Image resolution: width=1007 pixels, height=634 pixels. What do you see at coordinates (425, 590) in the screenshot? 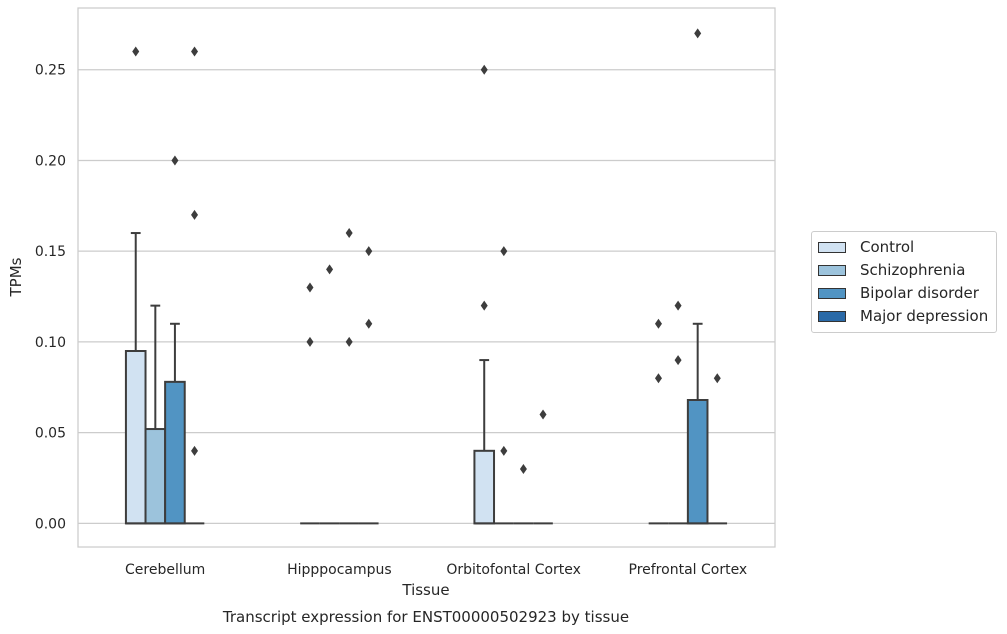
I see `x-axis-label: Tissue` at bounding box center [425, 590].